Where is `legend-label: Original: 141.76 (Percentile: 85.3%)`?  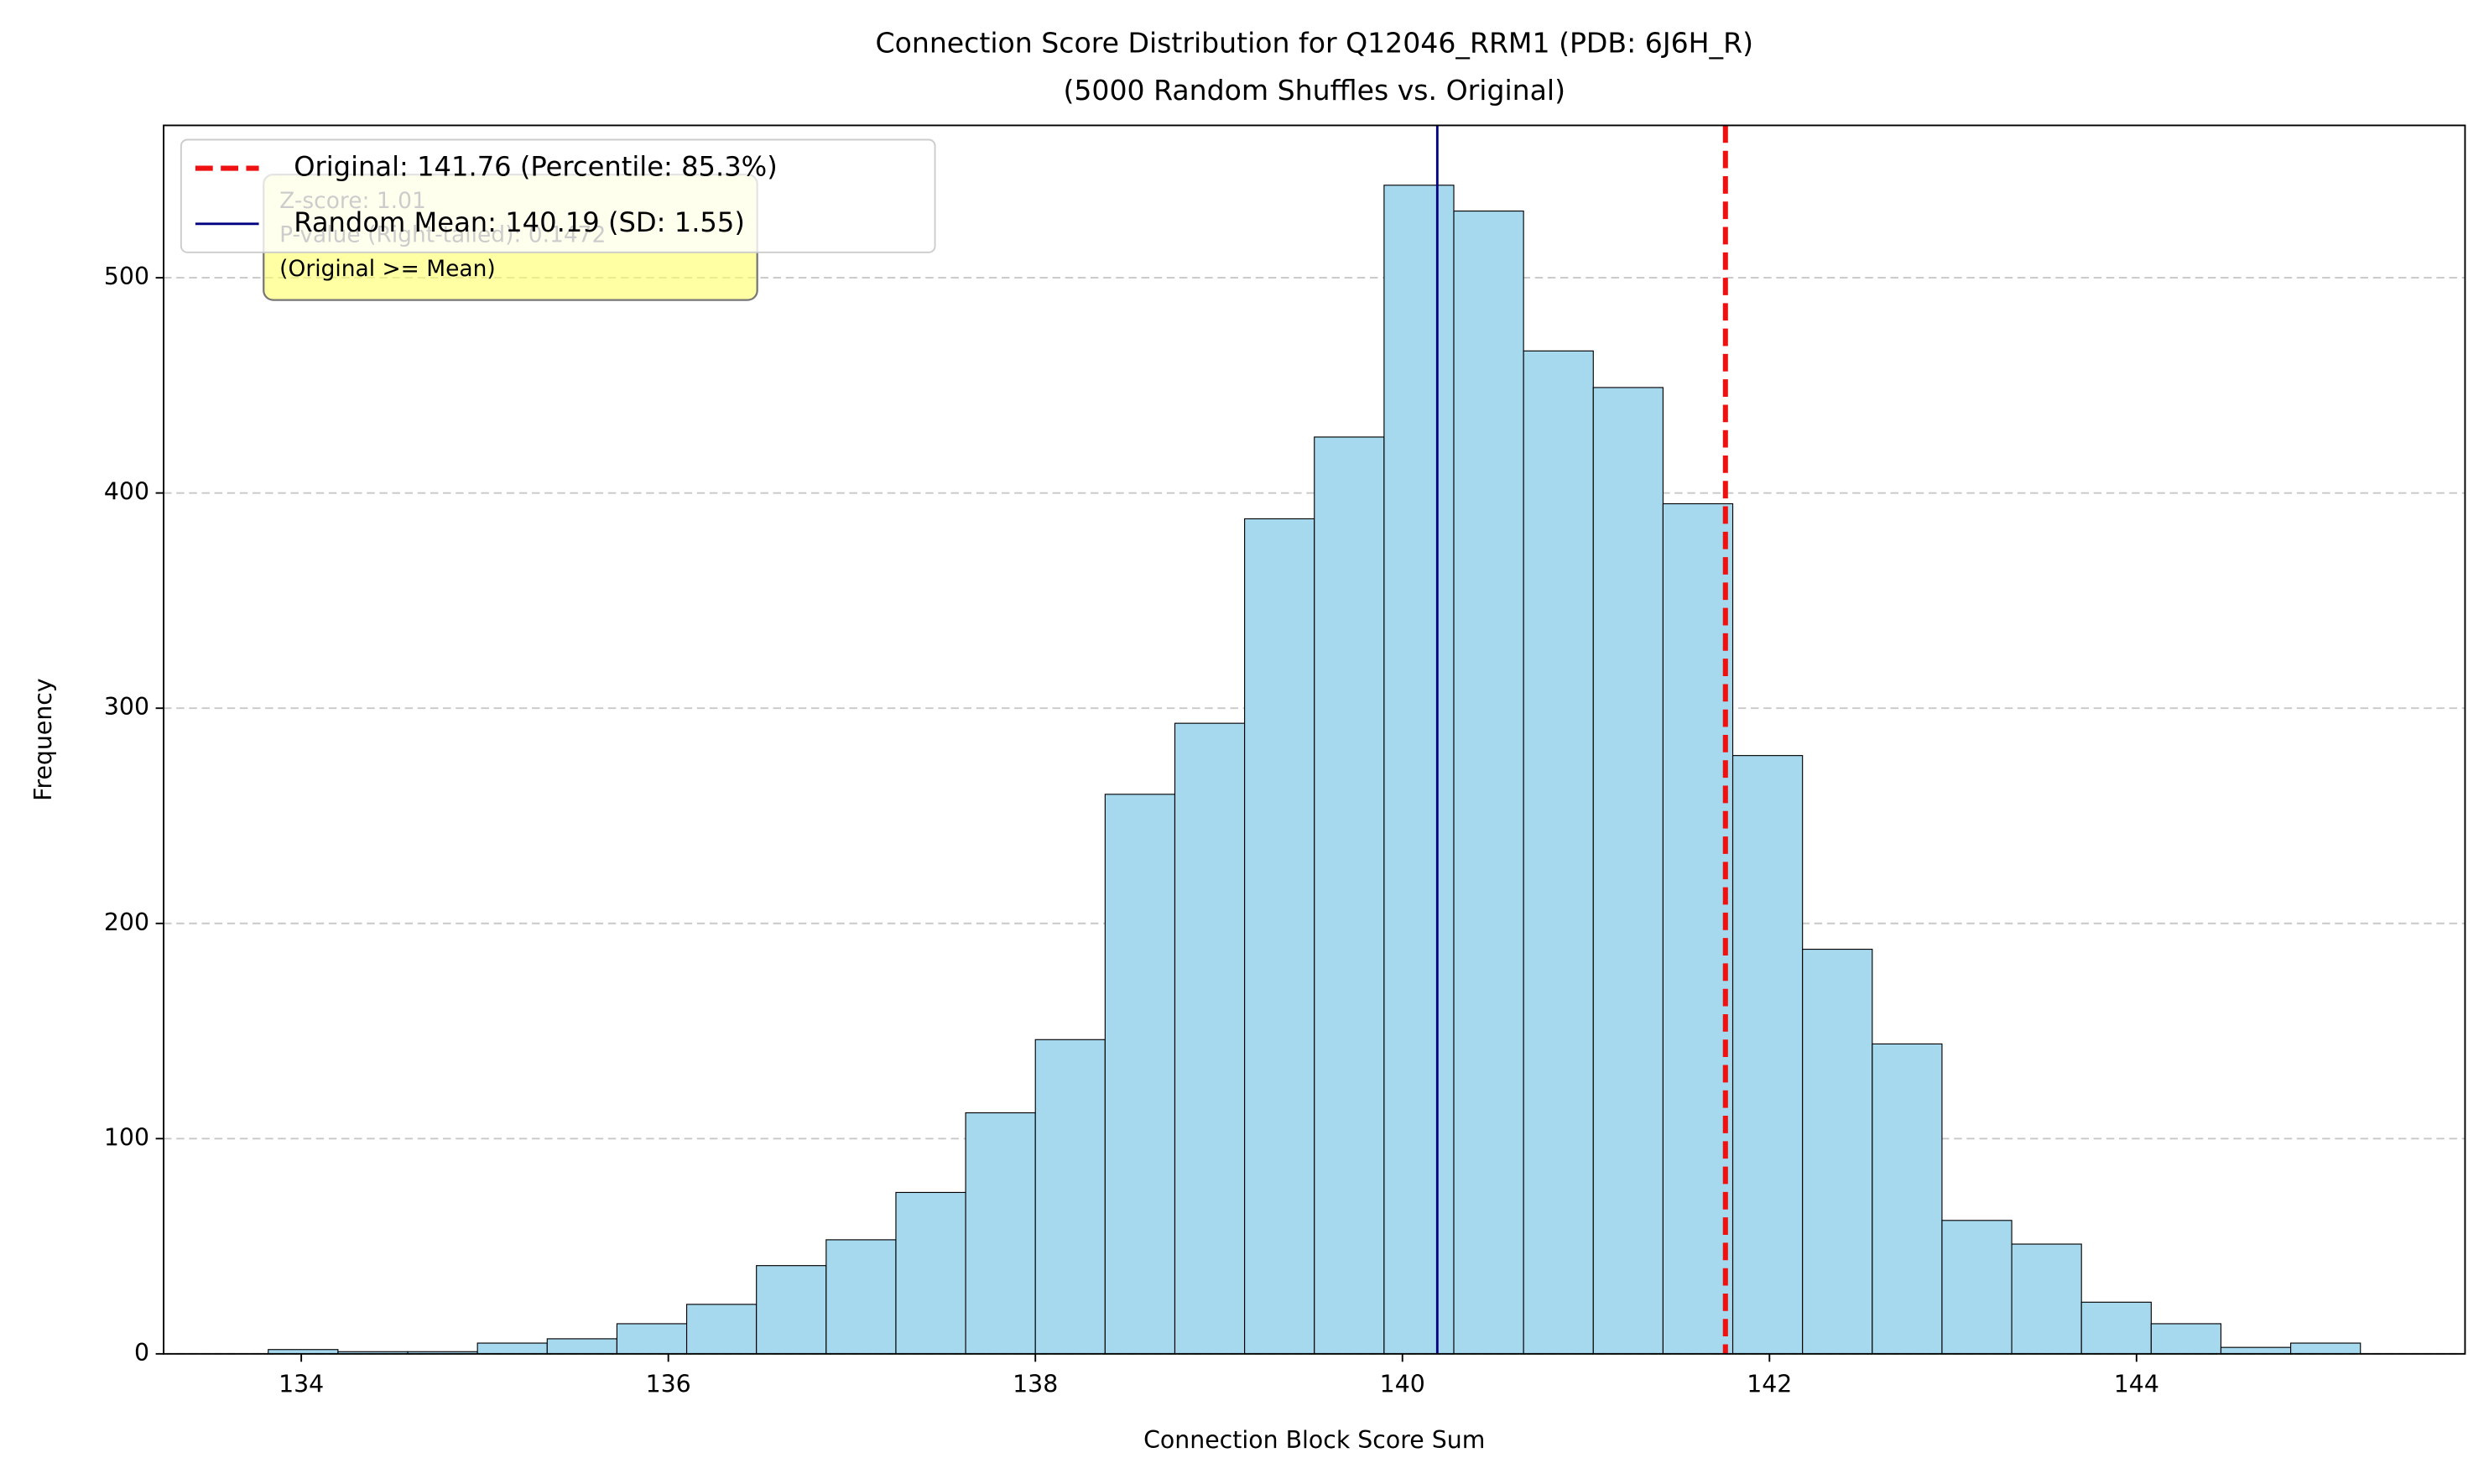
legend-label: Original: 141.76 (Percentile: 85.3%) is located at coordinates (536, 167).